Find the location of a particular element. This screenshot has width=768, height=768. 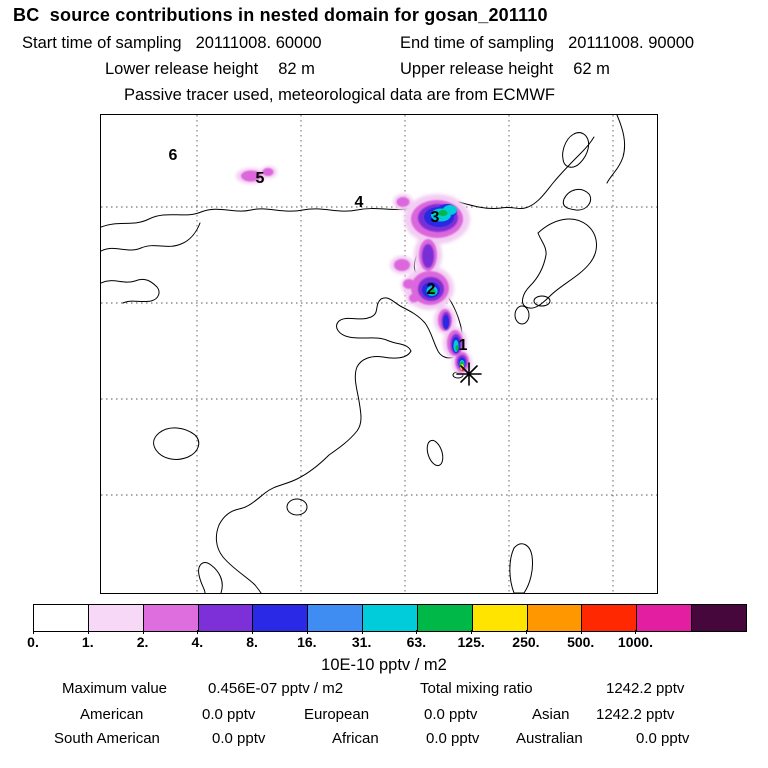

island-kyushu is located at coordinates (522, 315).